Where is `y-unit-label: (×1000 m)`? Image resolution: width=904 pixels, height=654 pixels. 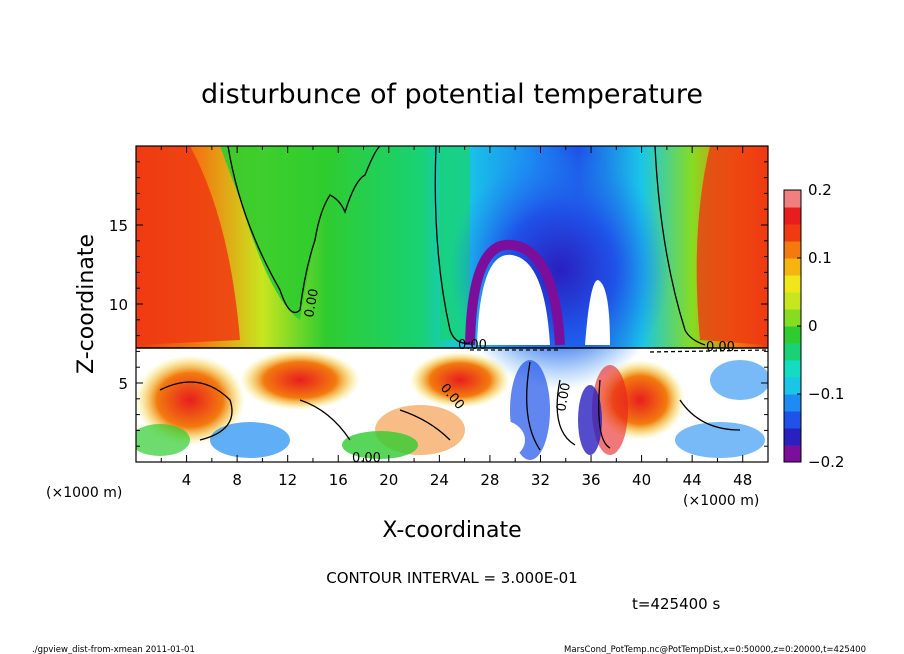 y-unit-label: (×1000 m) is located at coordinates (721, 501).